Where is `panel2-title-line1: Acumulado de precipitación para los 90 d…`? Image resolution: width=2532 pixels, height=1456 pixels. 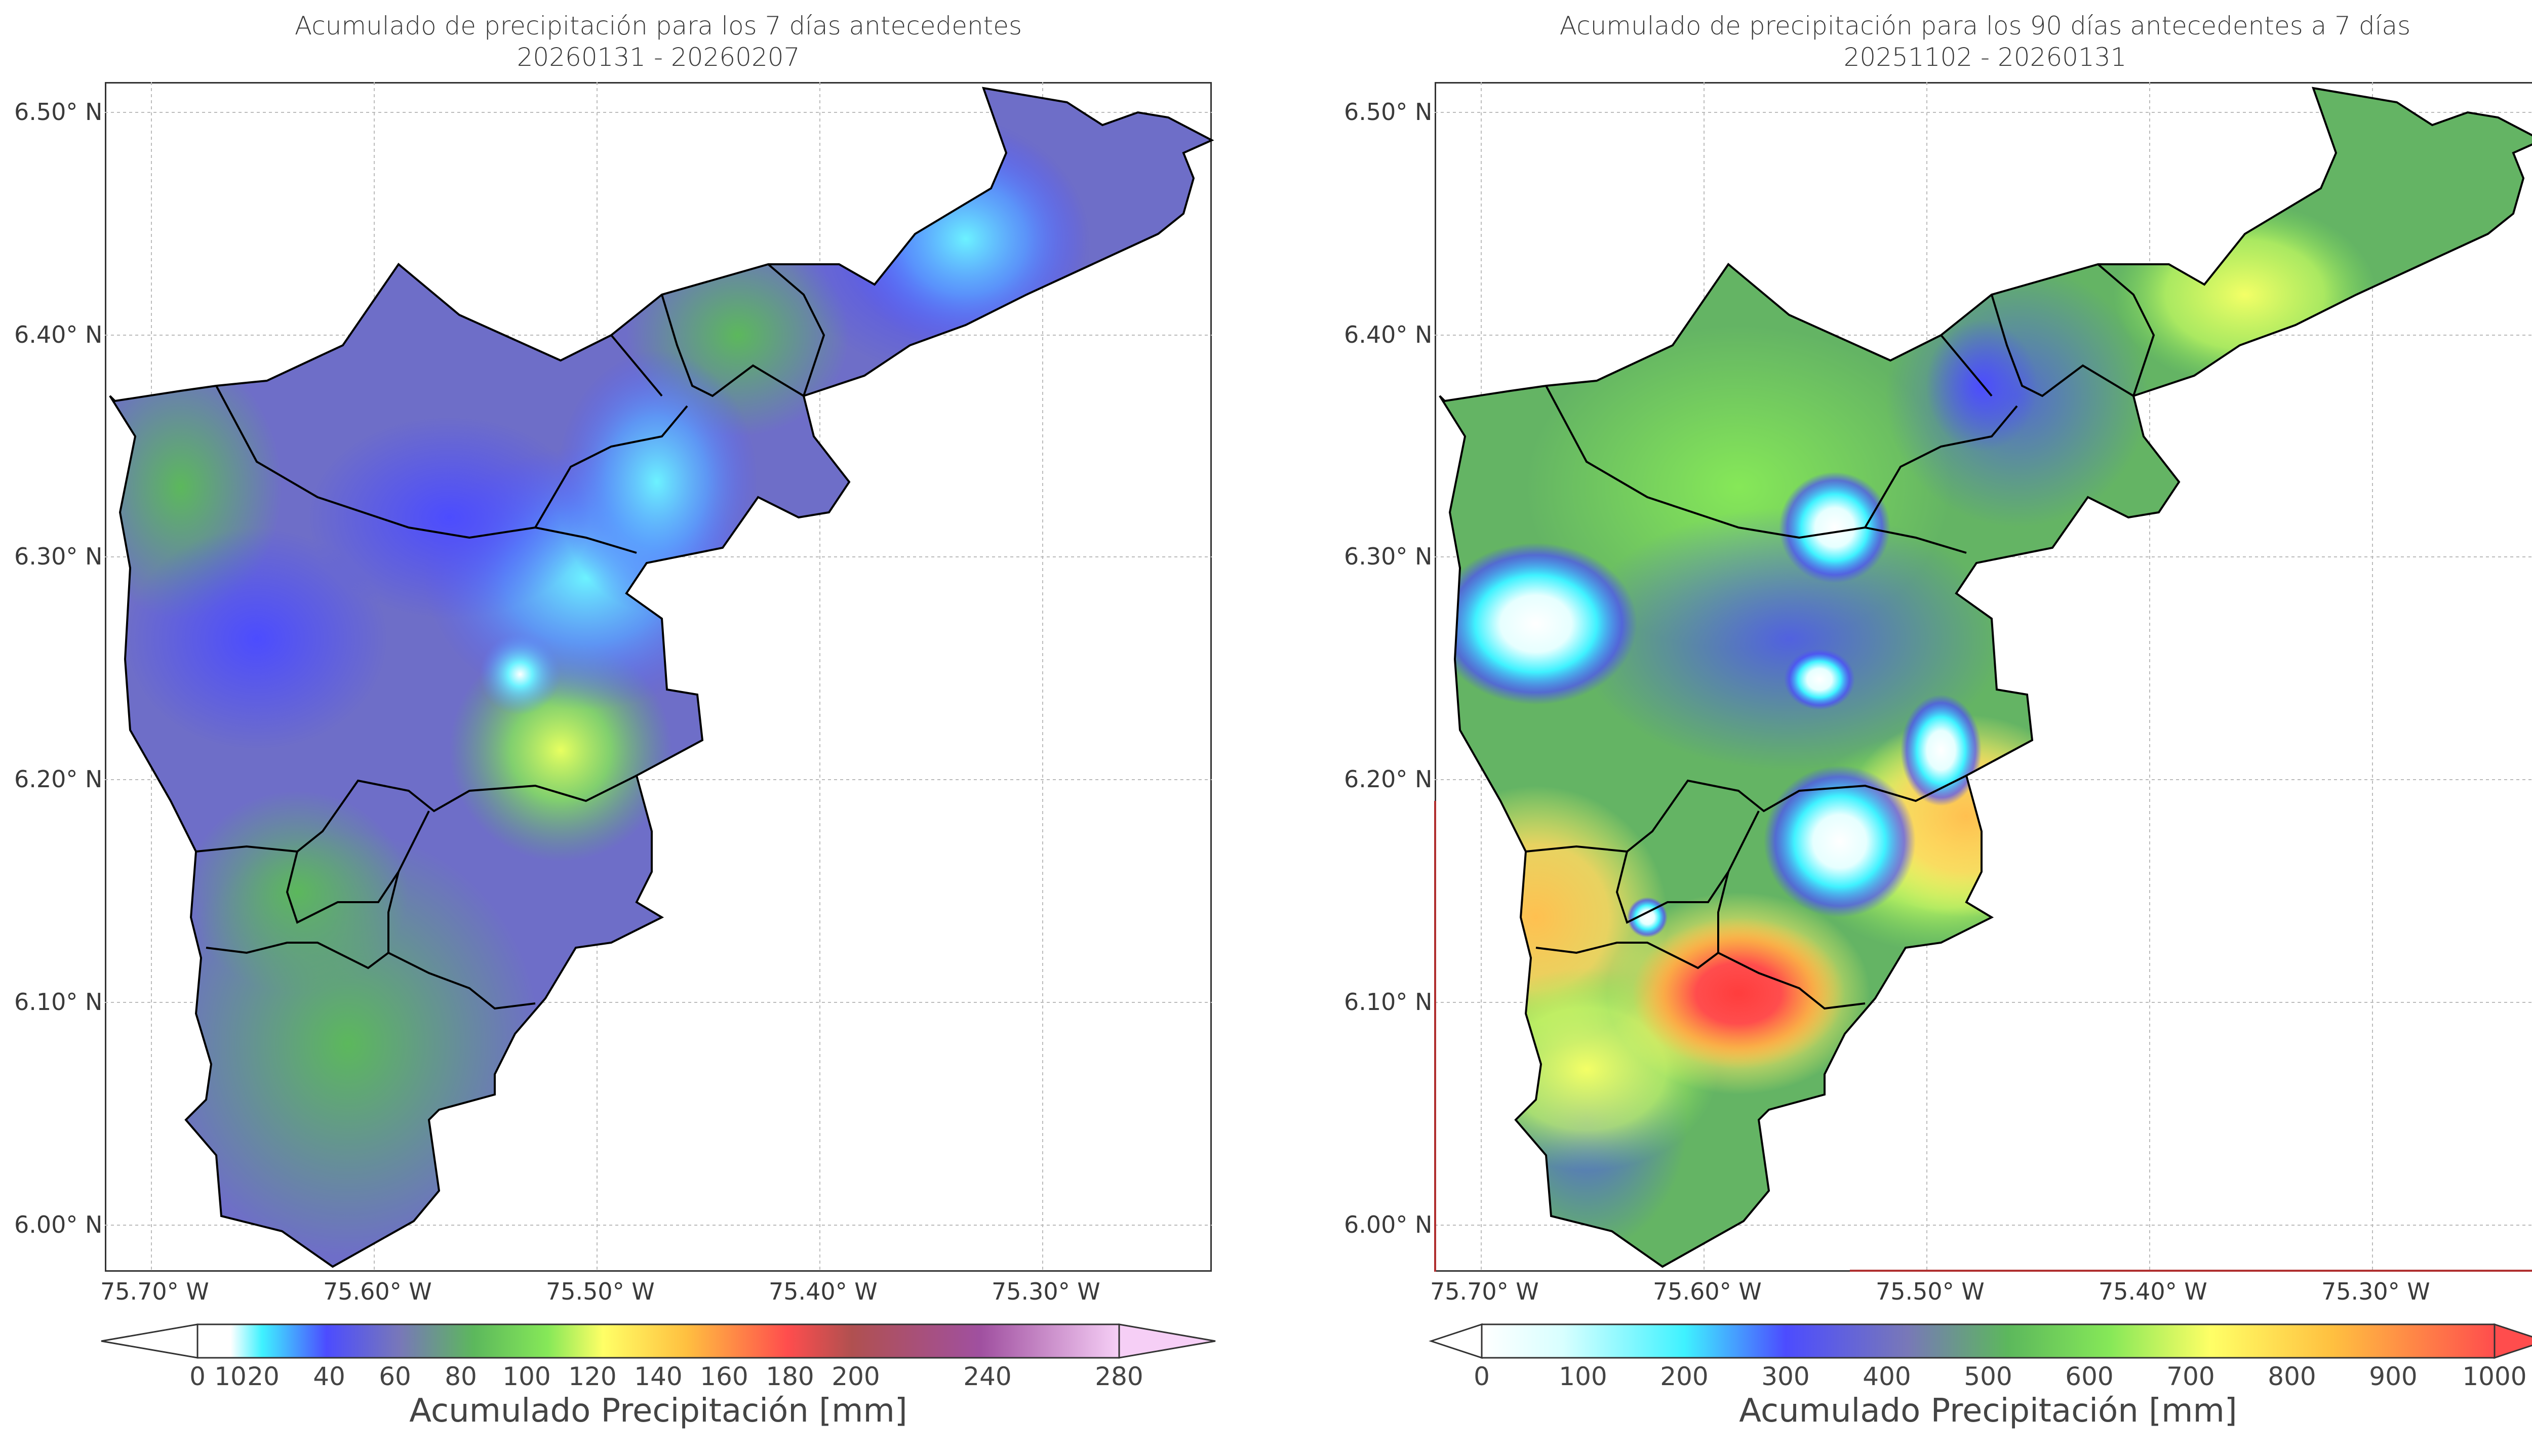 panel2-title-line1: Acumulado de precipitación para los 90 d… is located at coordinates (1985, 26).